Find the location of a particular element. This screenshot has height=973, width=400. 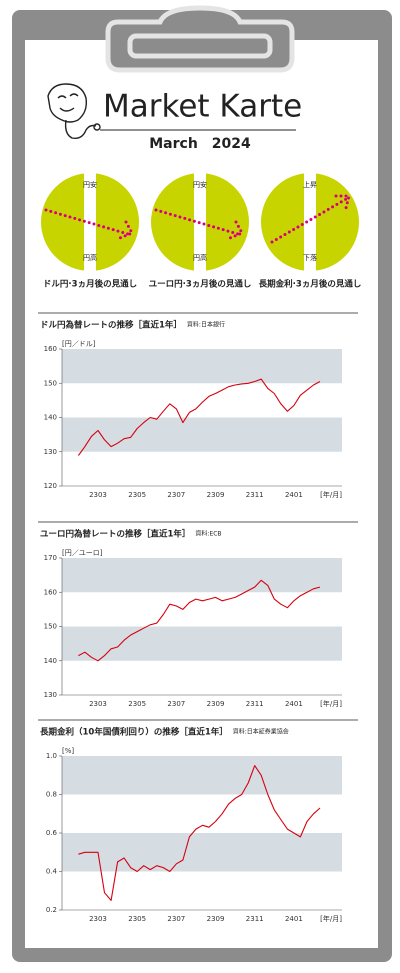

y-axis-label: [円／ドル] is located at coordinates (79, 344).